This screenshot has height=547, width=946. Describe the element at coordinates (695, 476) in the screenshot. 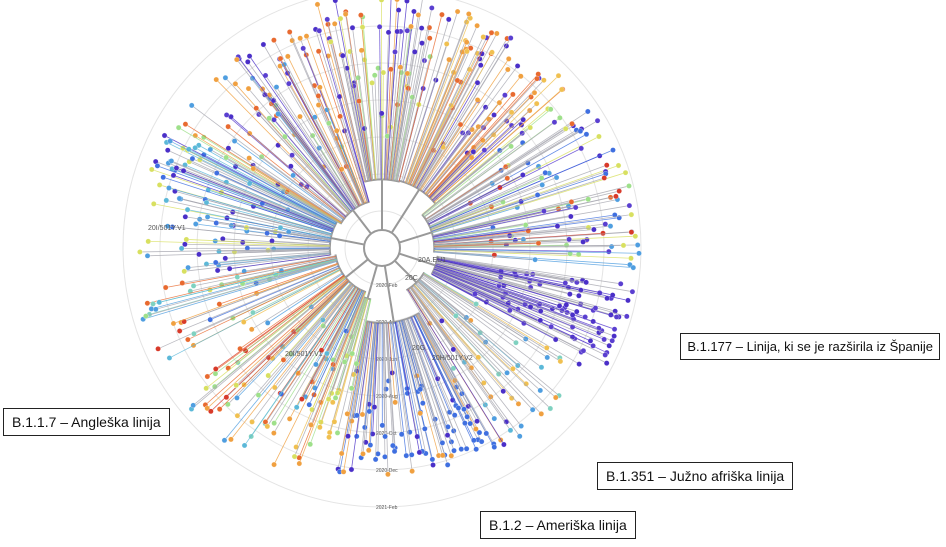

I see `callout-b1351: B.1.351 – Južno afriška linija` at that location.